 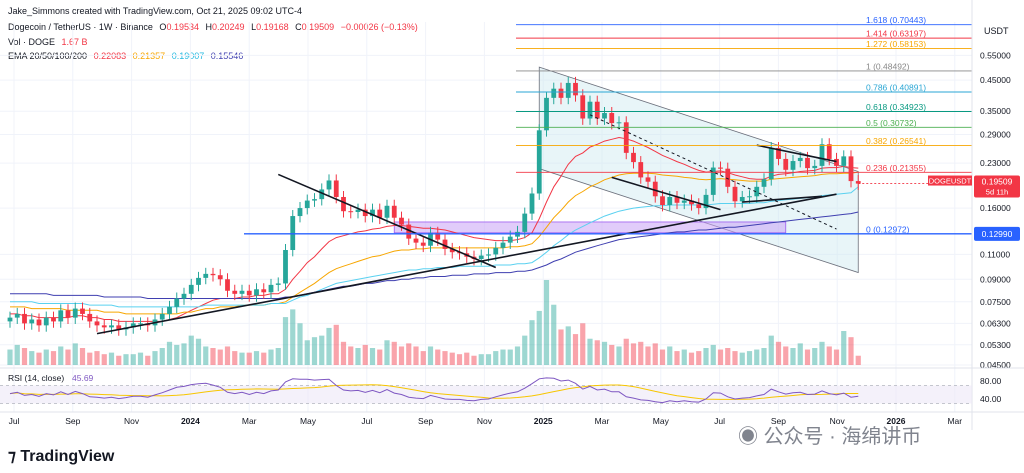 I want to click on fib-label-0: 0 (0.12972), so click(x=888, y=230).